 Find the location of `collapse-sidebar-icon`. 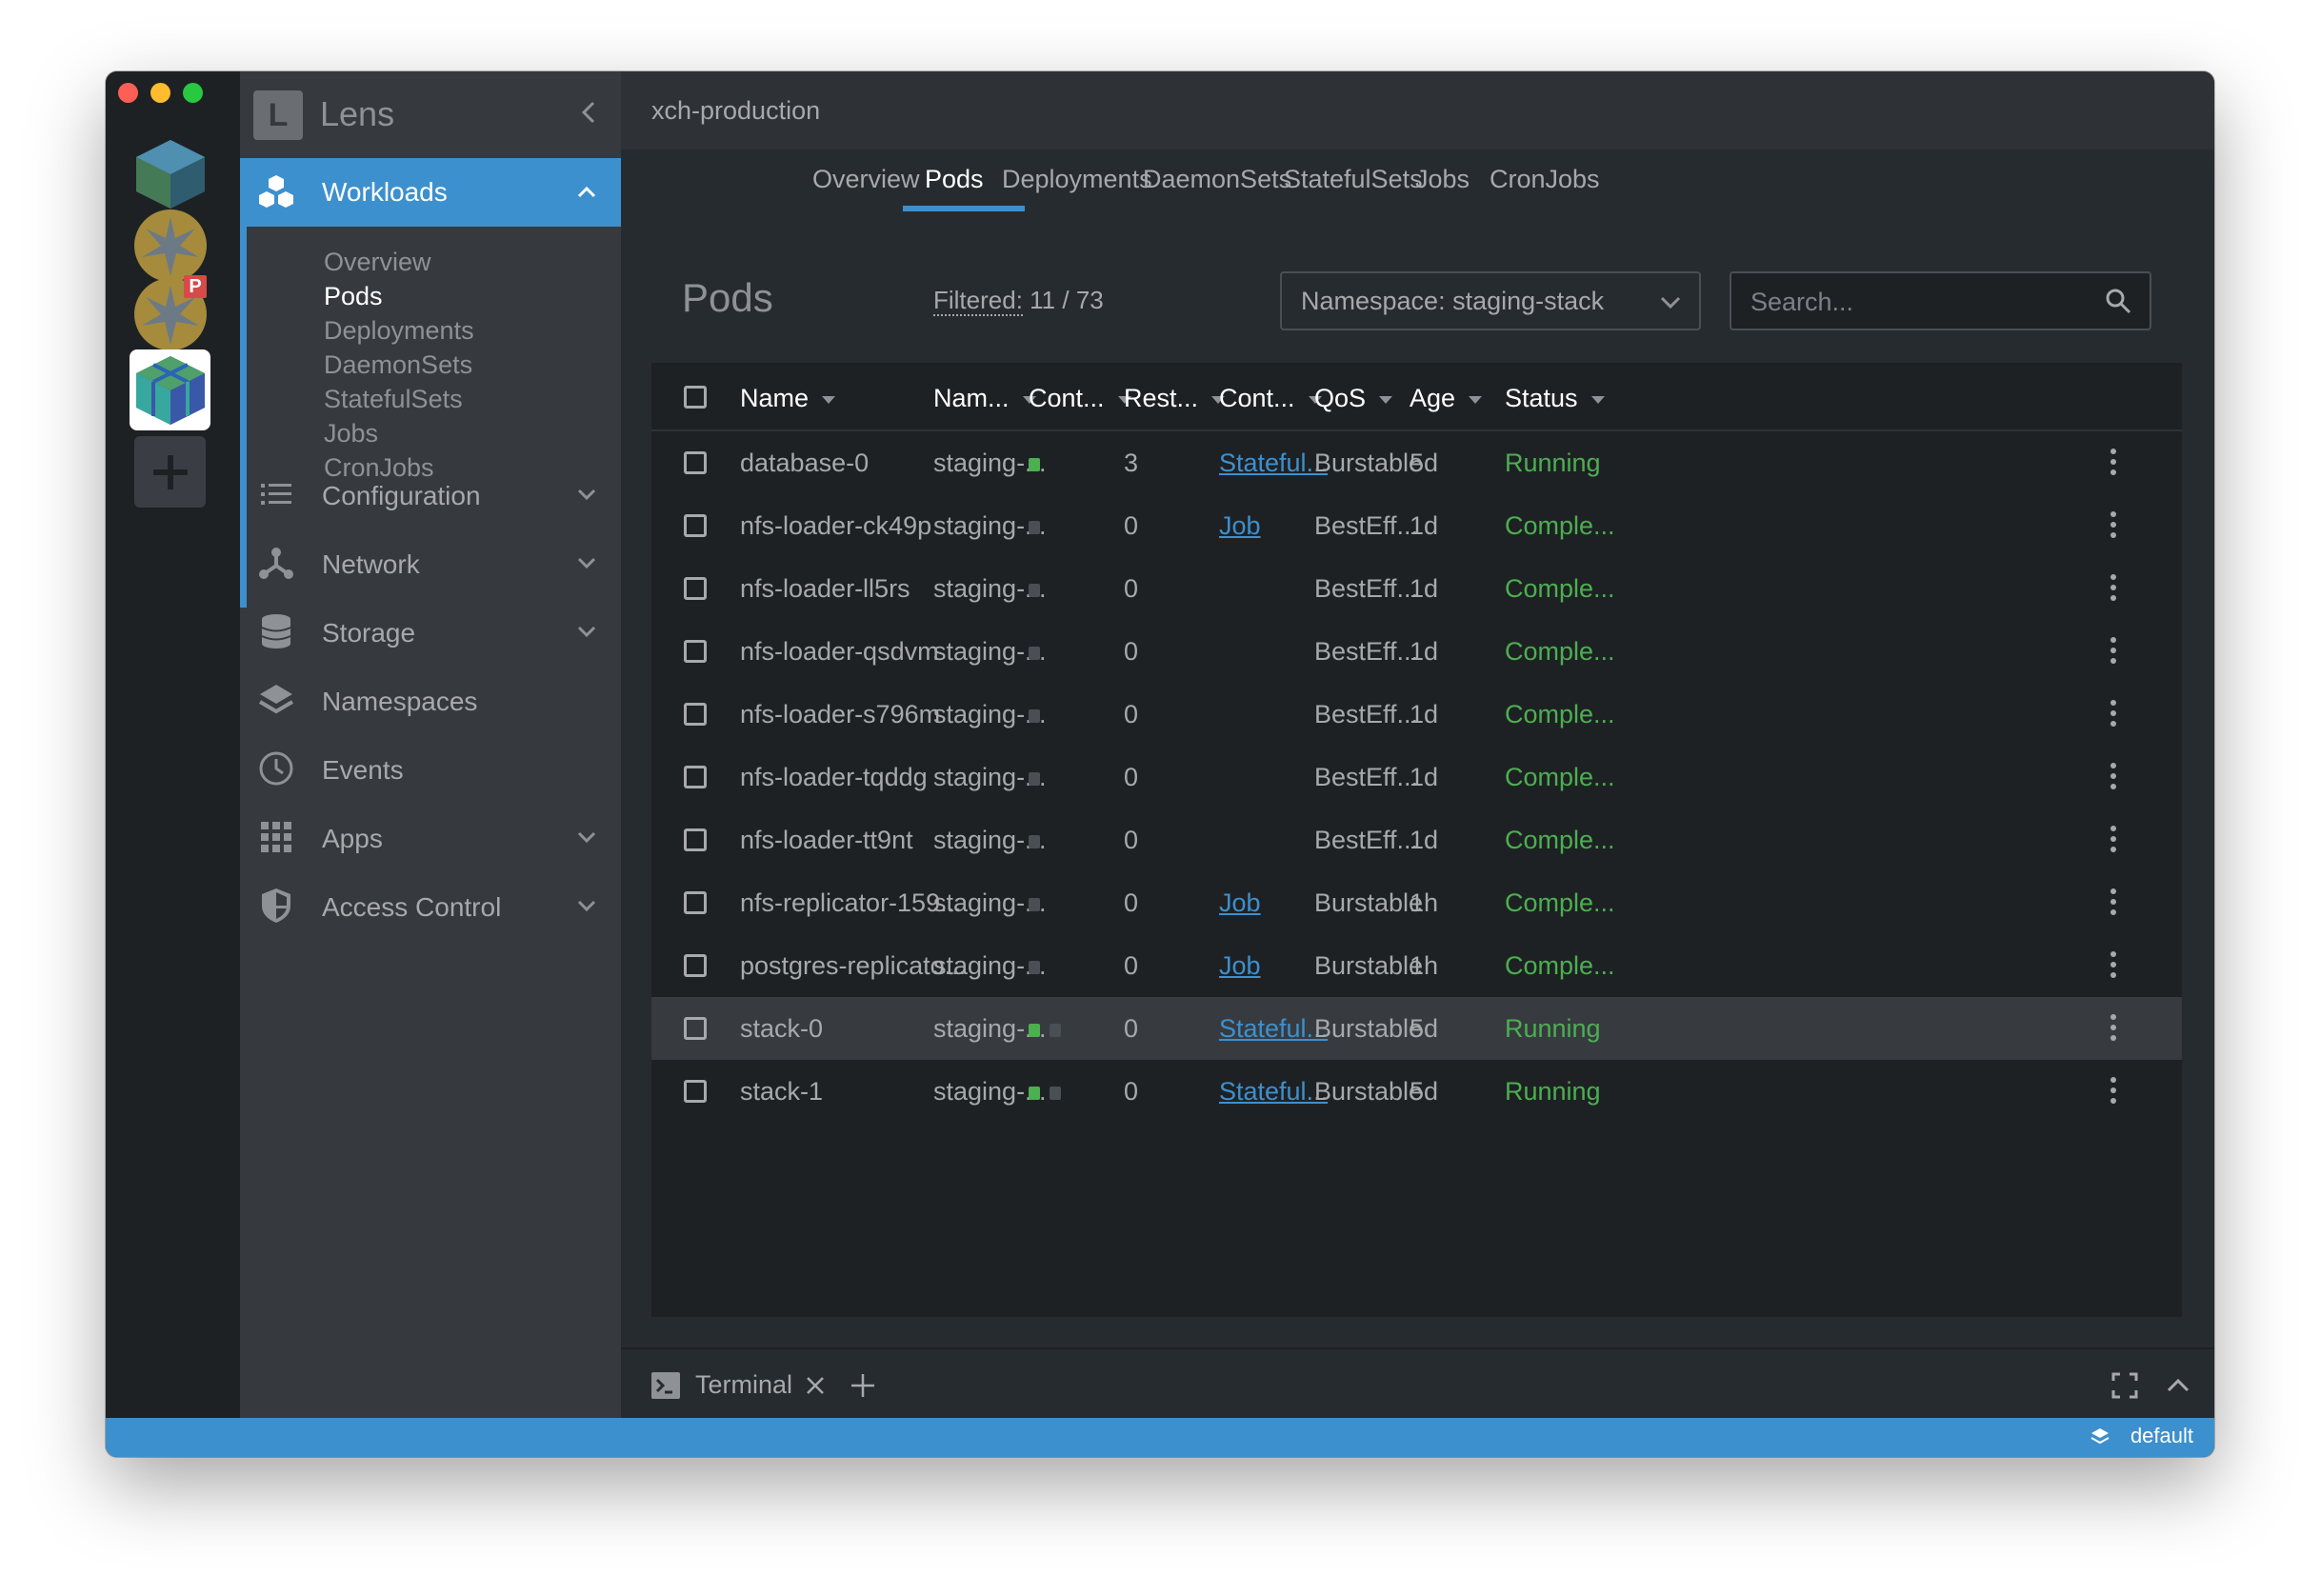

collapse-sidebar-icon is located at coordinates (588, 112).